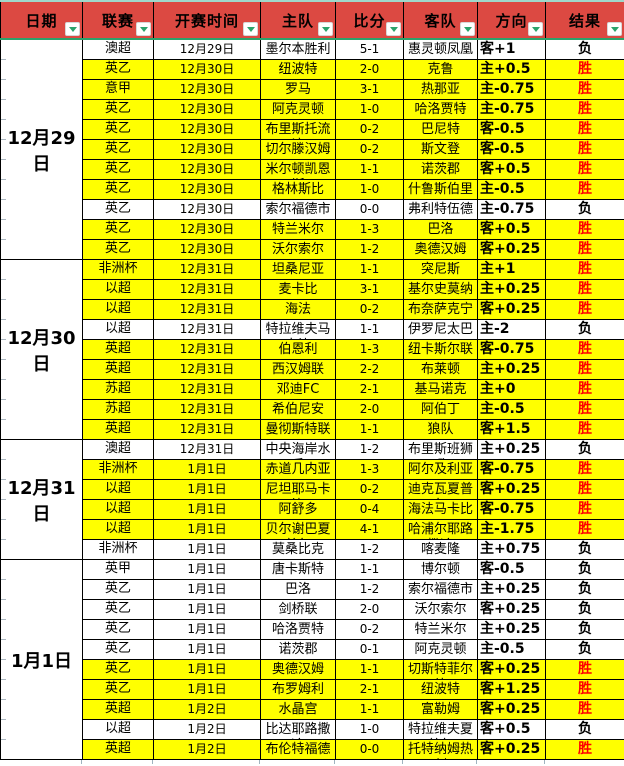 The width and height of the screenshot is (624, 766). Describe the element at coordinates (207, 190) in the screenshot. I see `time-cell: 12月30日` at that location.